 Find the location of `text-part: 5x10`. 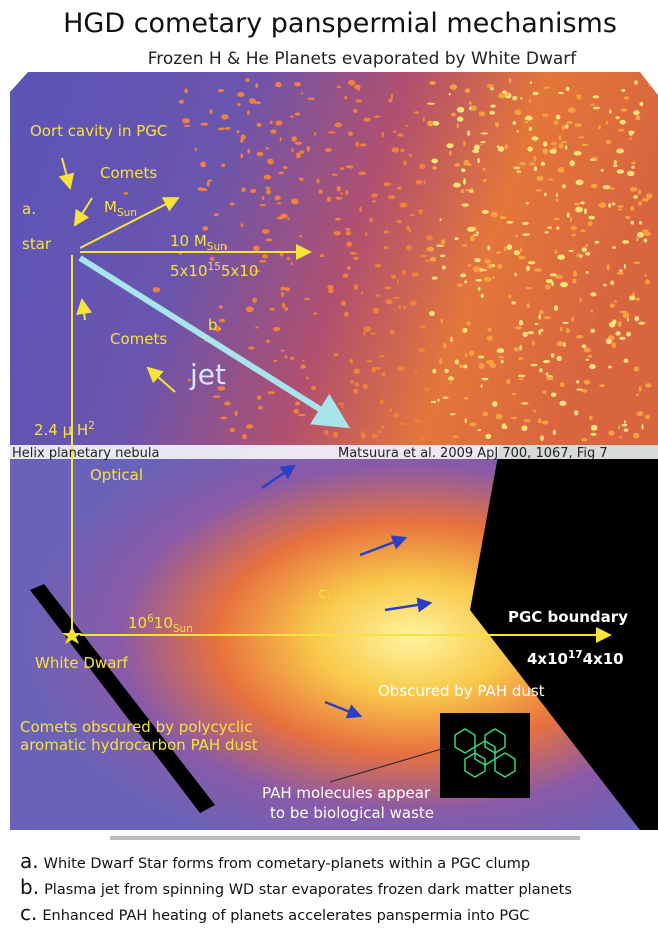

text-part: 5x10 is located at coordinates (189, 271).